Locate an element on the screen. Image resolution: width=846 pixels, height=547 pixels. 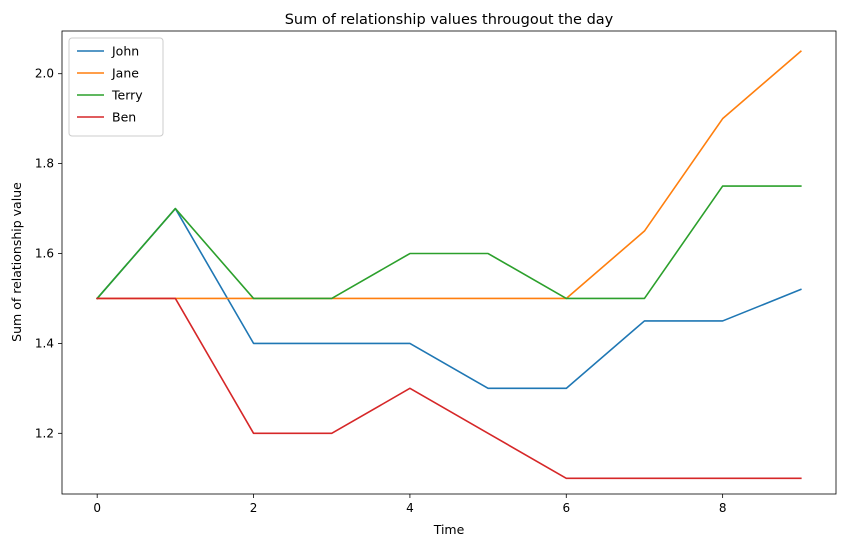
y-tick-label: 1.6 is located at coordinates (44, 254).